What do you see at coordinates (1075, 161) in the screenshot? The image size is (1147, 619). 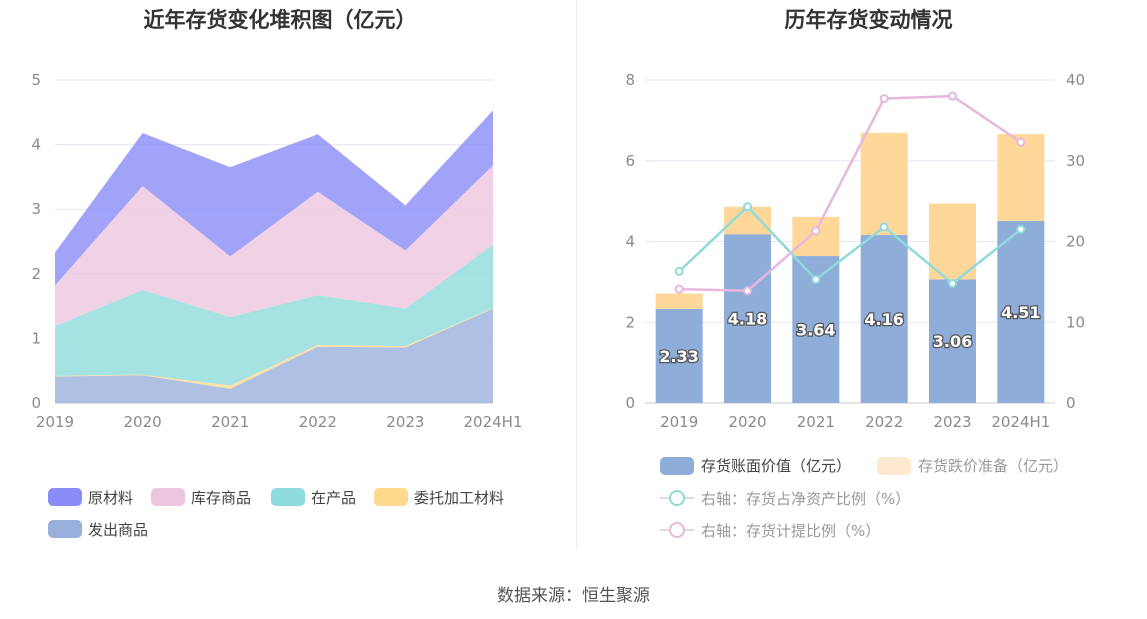 I see `y2-tick-label: 30` at bounding box center [1075, 161].